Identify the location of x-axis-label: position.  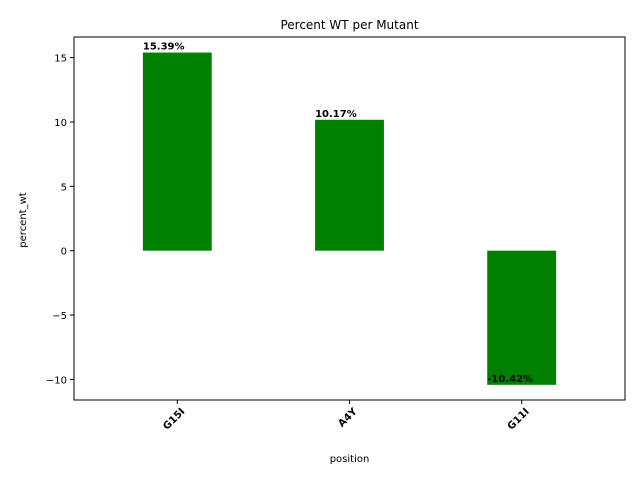
(350, 459).